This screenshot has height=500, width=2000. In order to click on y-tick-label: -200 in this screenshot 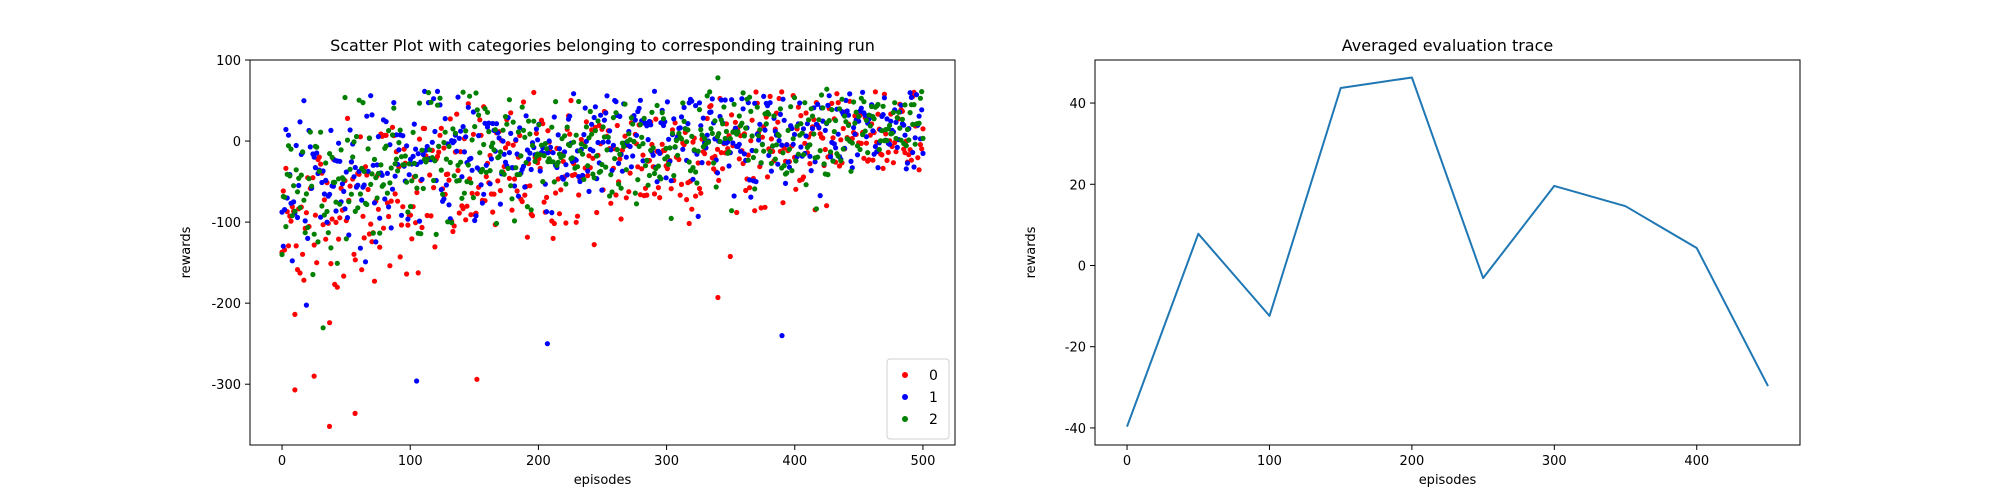, I will do `click(226, 304)`.